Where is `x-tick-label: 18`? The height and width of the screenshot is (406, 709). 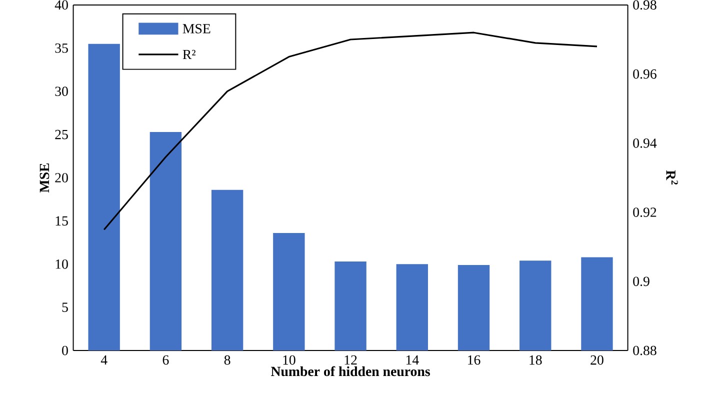 x-tick-label: 18 is located at coordinates (536, 360).